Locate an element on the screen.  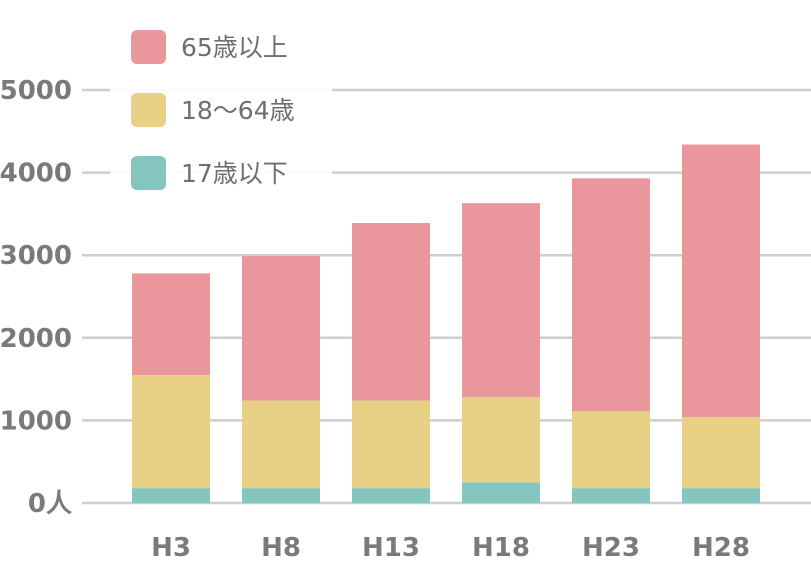
y-tick-label: 2000 is located at coordinates (36, 339).